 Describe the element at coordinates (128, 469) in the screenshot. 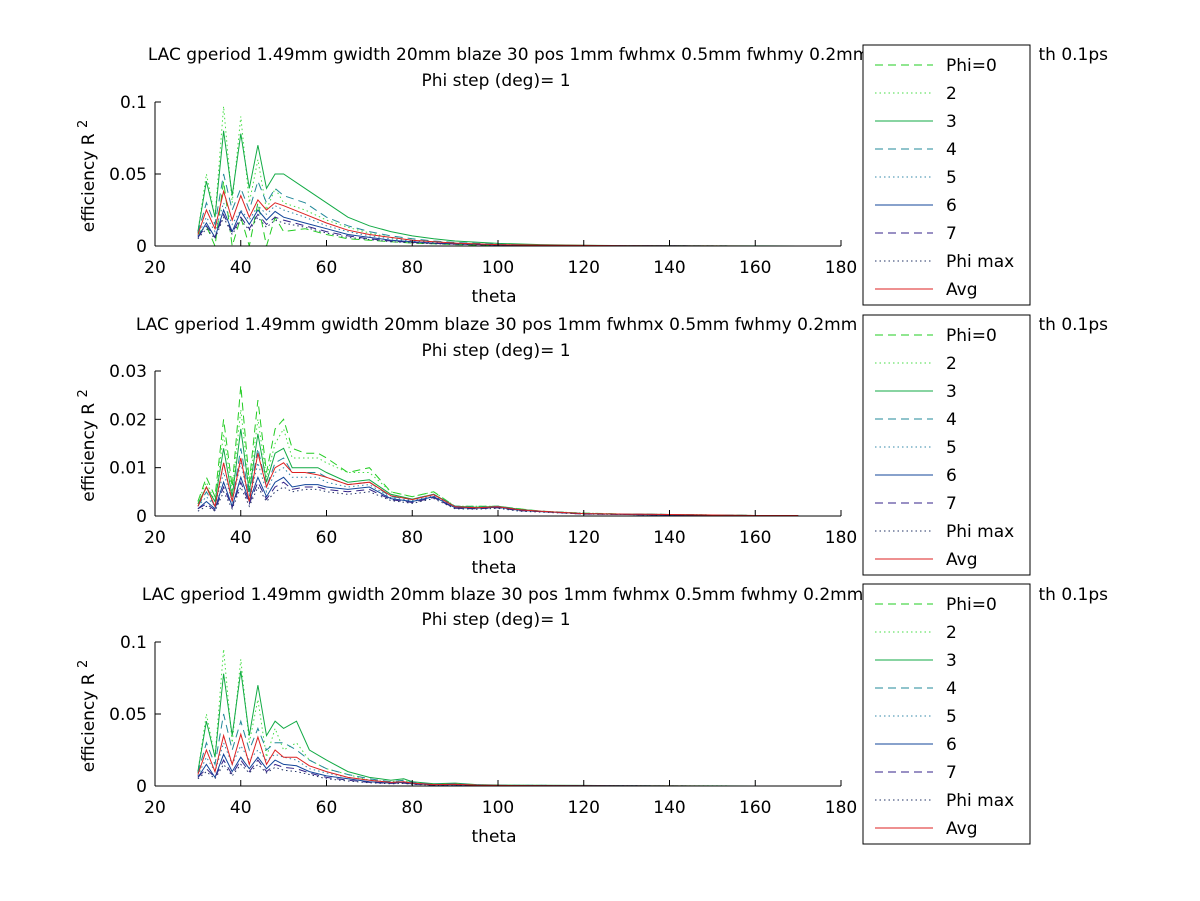

I see `y-tick-label: 0.01` at that location.